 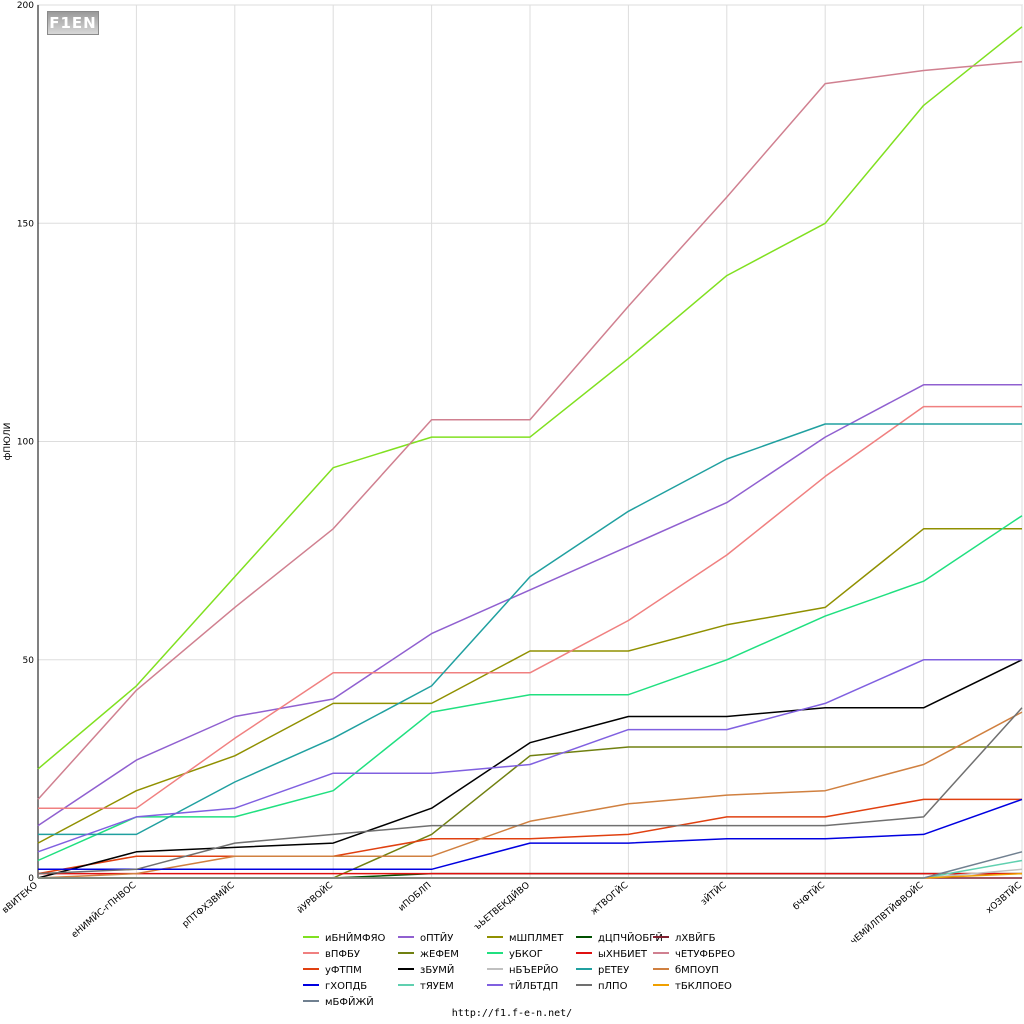 I want to click on legend-item: тЙЛБТДП, so click(x=522, y=986).